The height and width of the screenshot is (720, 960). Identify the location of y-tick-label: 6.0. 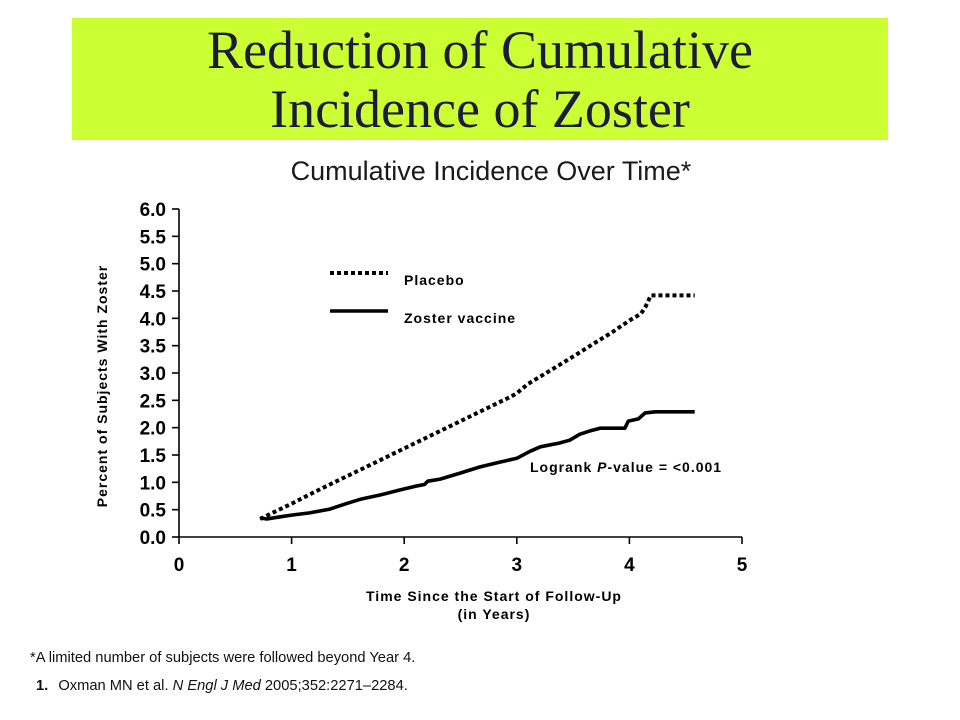
(153, 210).